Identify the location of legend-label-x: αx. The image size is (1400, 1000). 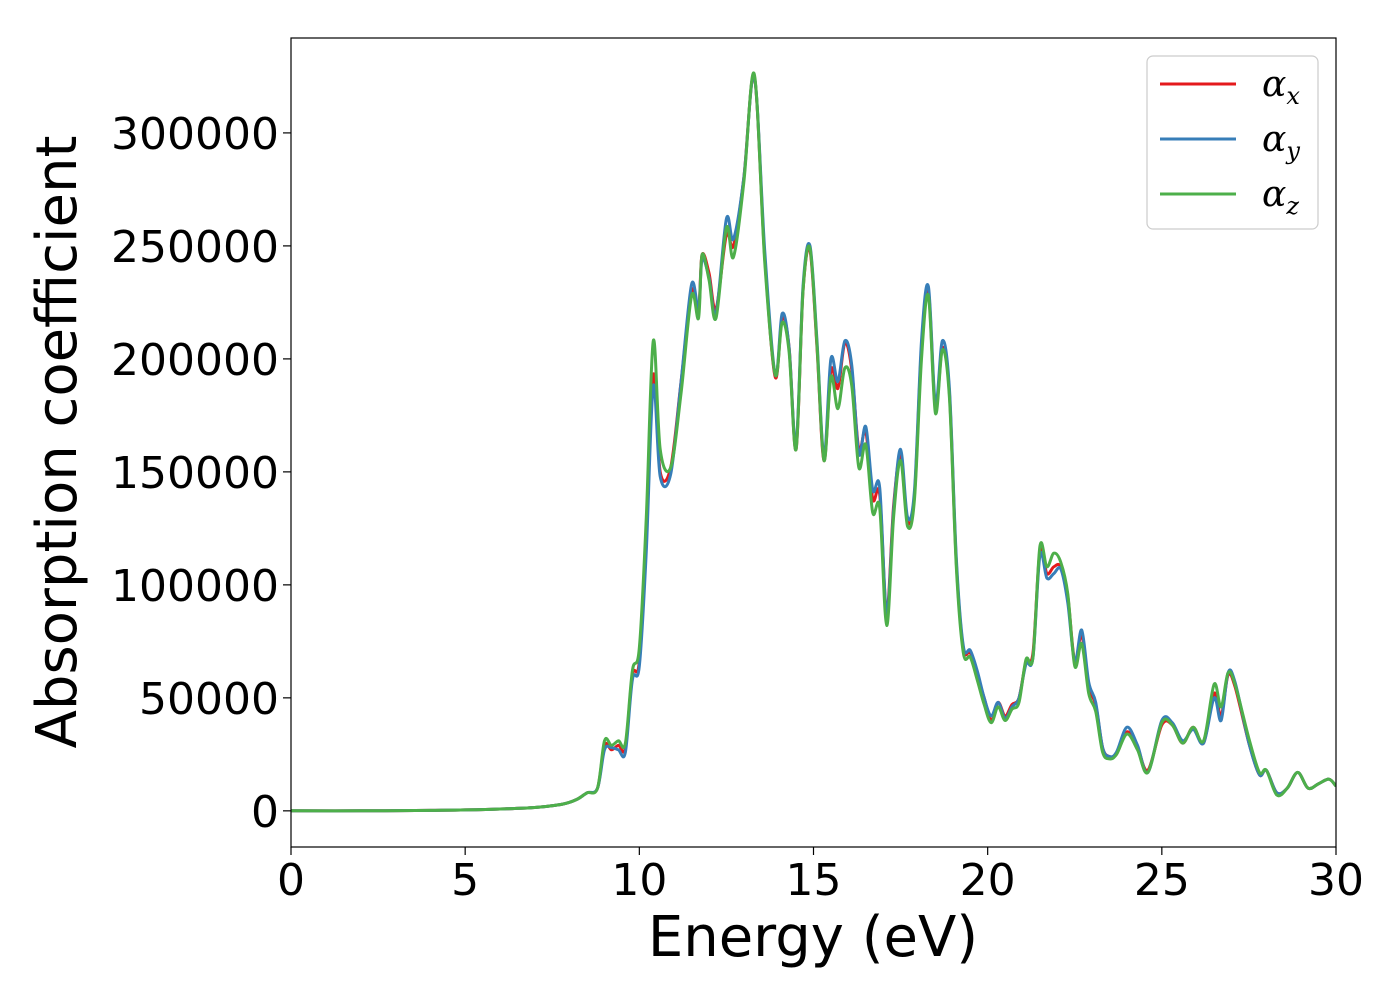
(1281, 87).